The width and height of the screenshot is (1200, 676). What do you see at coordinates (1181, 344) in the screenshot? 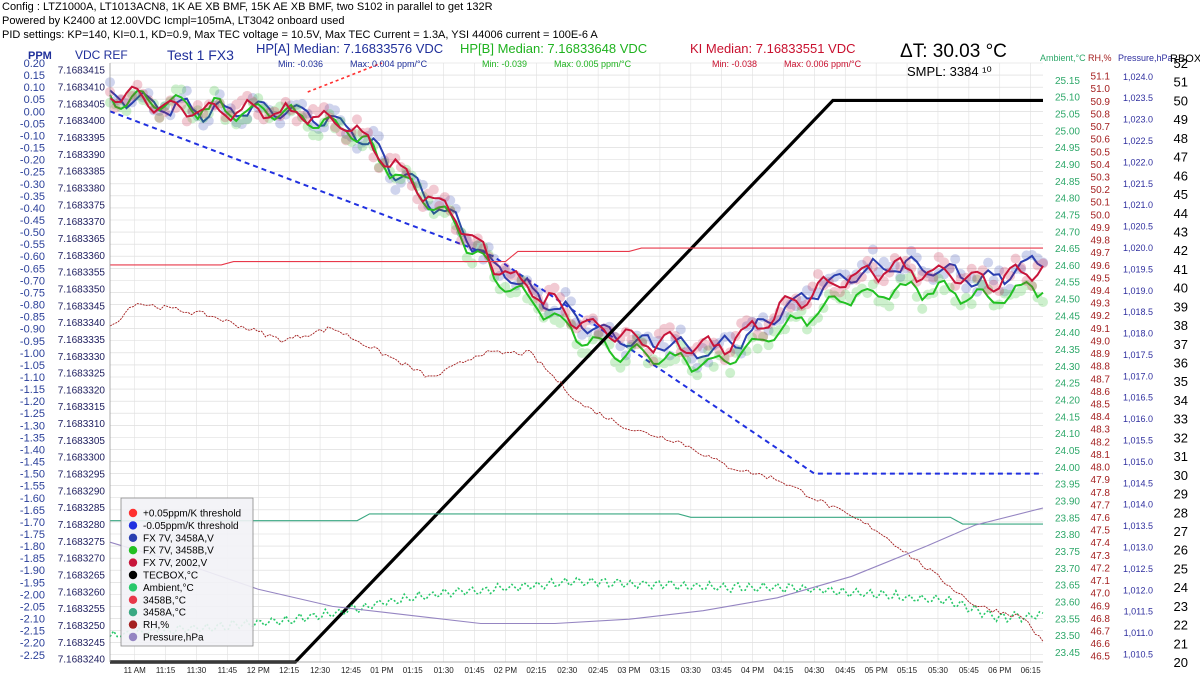
I see `rbox-tick-label: 37` at bounding box center [1181, 344].